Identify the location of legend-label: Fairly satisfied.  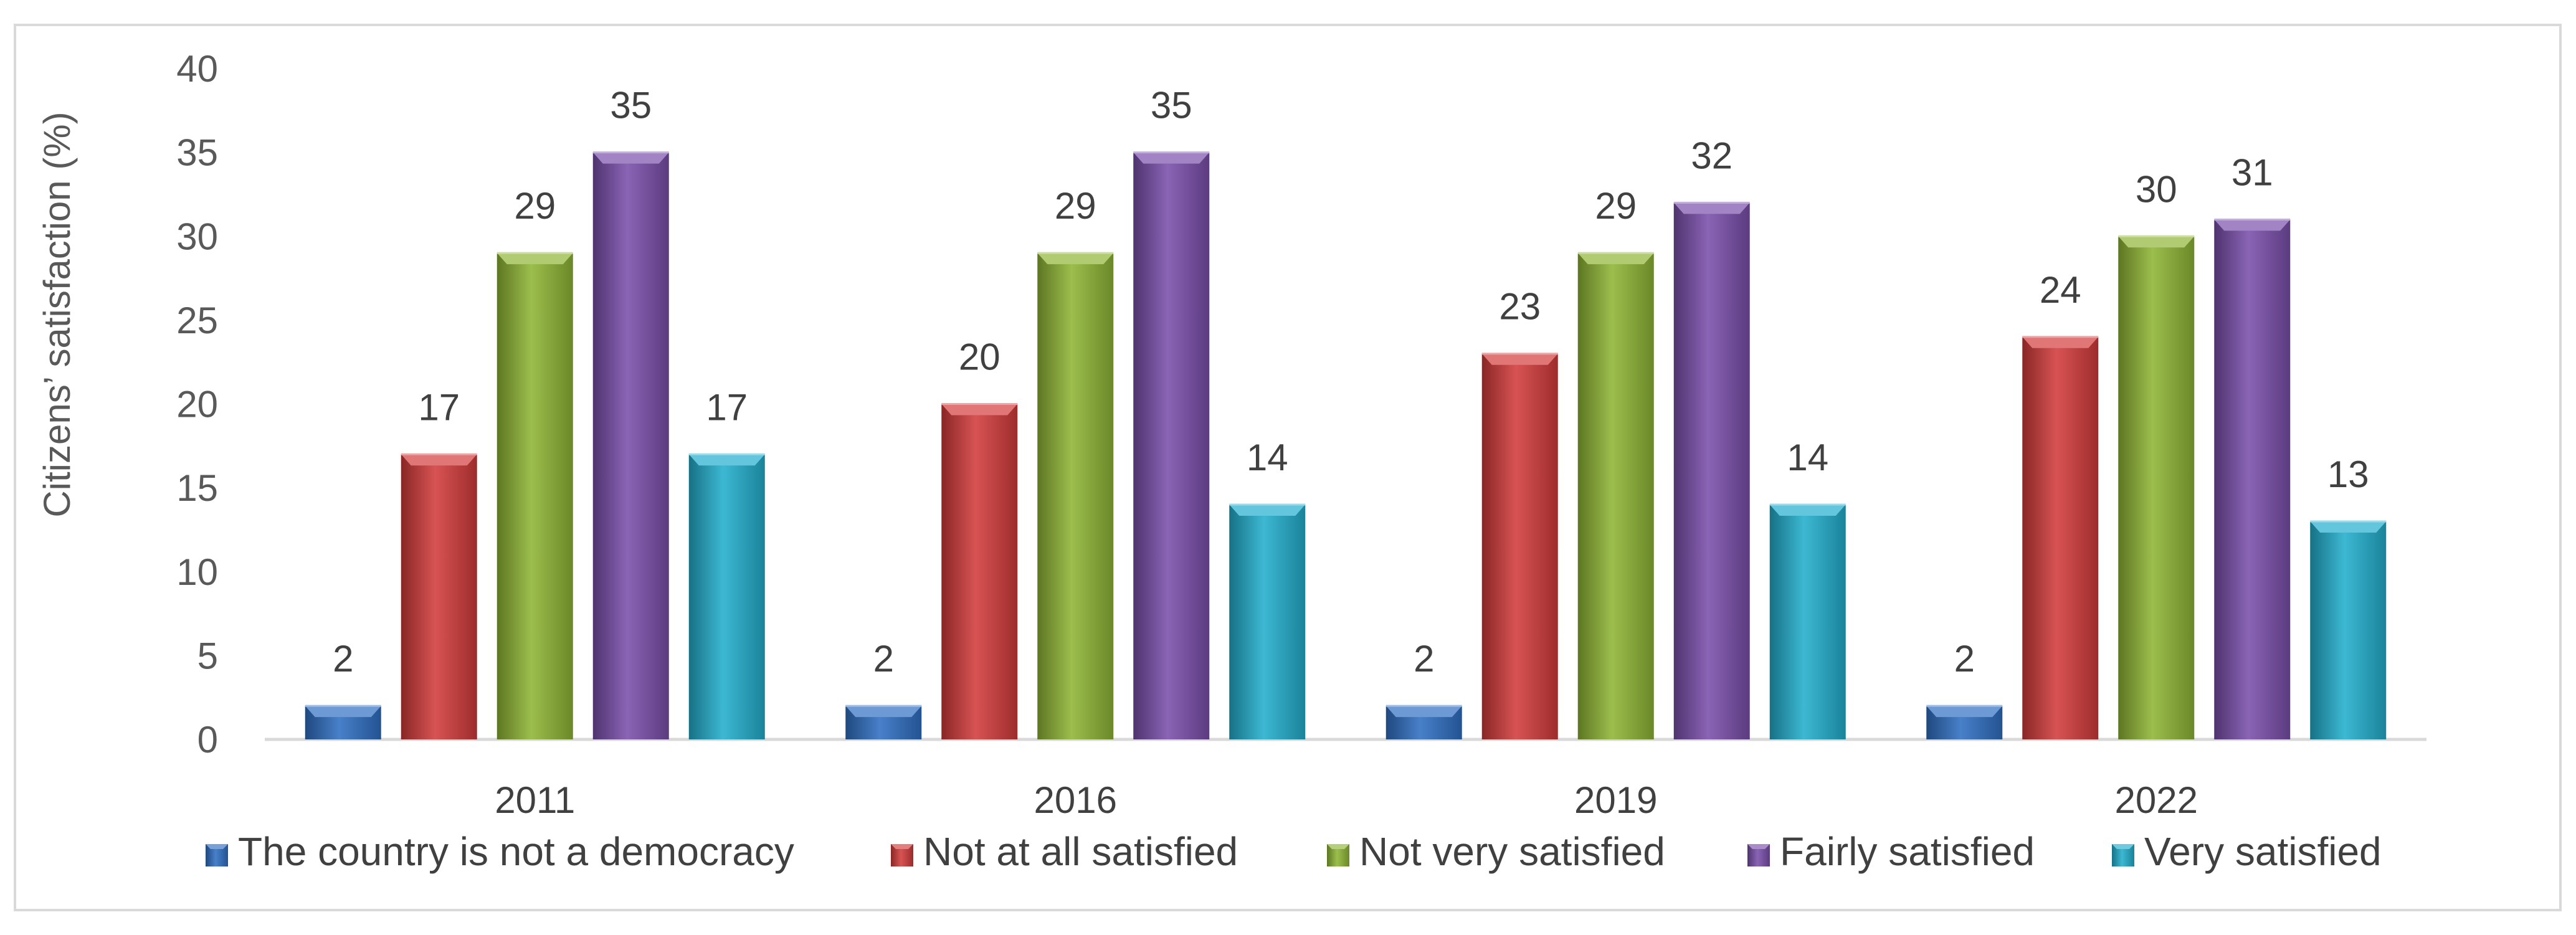
(1907, 851).